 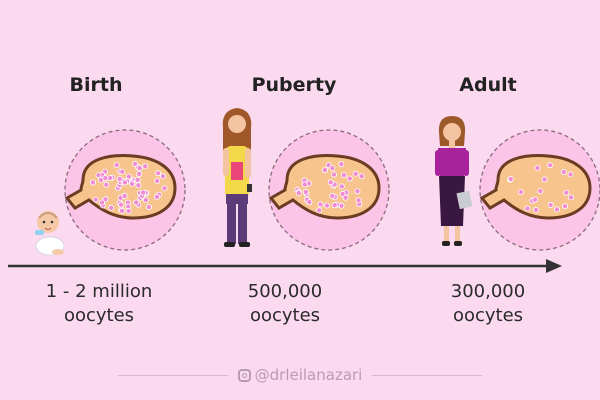 What do you see at coordinates (488, 304) in the screenshot?
I see `oocyte-count-adult: 300,000 oocytes` at bounding box center [488, 304].